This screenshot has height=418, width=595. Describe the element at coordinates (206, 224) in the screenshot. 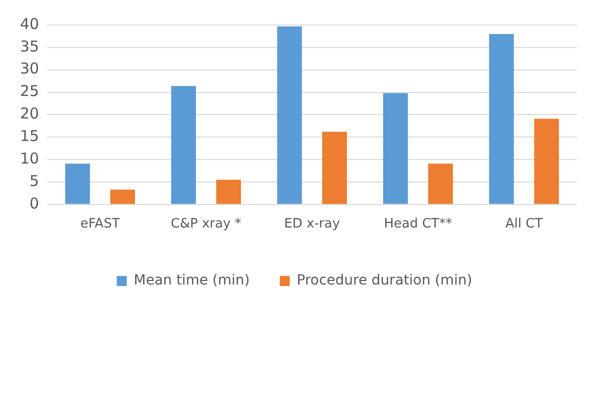

I see `x-tick-label: C&P xray *` at that location.